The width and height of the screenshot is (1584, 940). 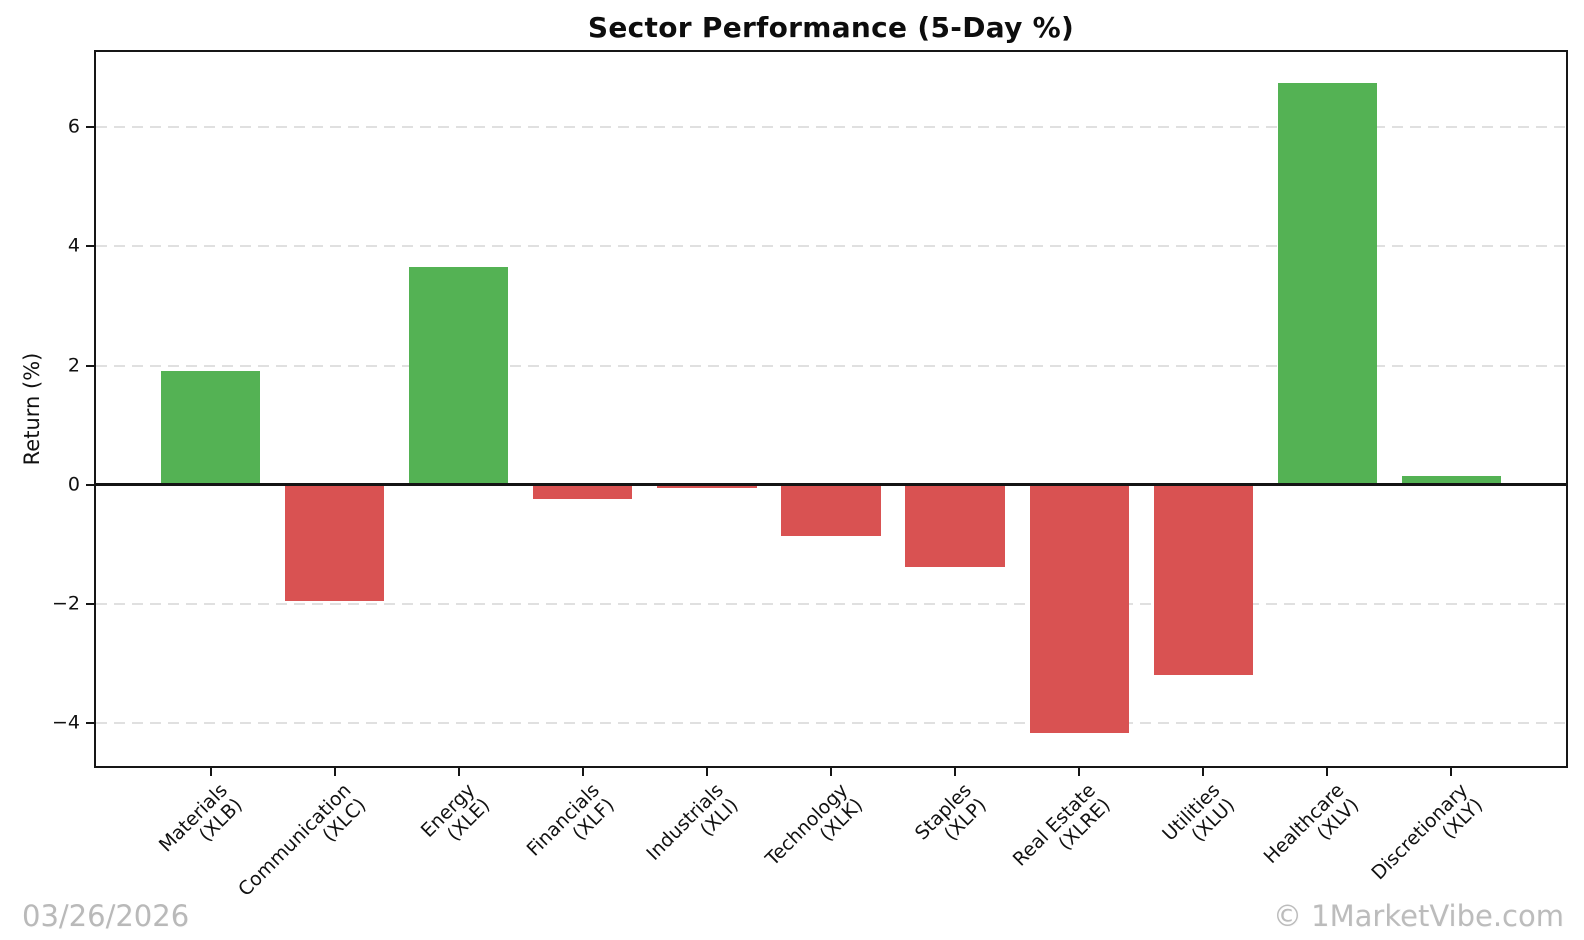 I want to click on y-axis-label: Return (%), so click(x=32, y=409).